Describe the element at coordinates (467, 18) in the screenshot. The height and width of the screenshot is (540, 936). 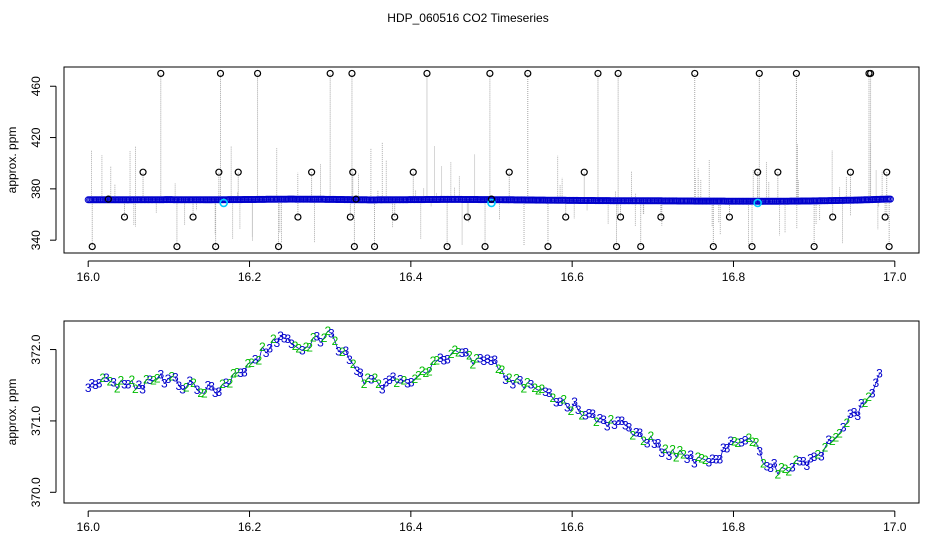
I see `chart-title: HDP_060516 CO2 Timeseries` at that location.